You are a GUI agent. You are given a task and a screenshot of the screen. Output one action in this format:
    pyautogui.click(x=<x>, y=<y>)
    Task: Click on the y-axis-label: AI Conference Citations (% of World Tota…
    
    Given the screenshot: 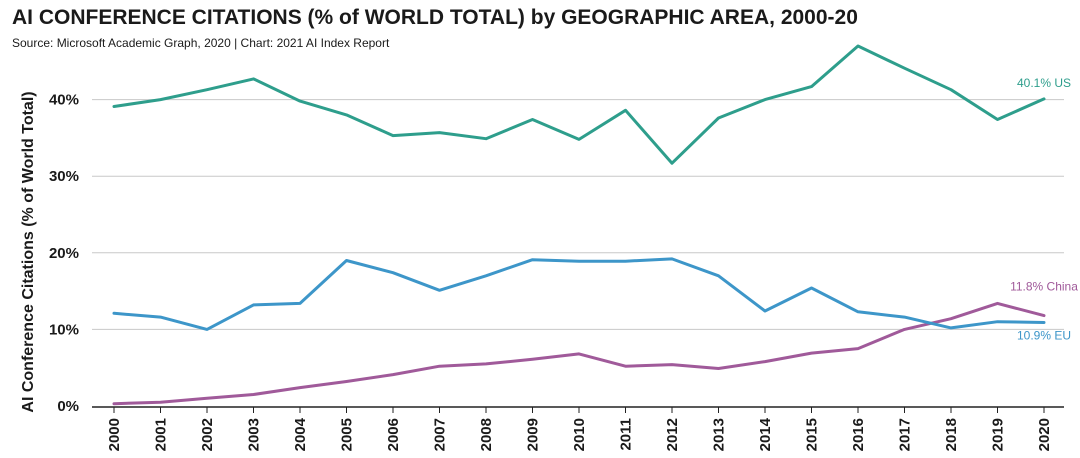 What is the action you would take?
    pyautogui.click(x=28, y=251)
    